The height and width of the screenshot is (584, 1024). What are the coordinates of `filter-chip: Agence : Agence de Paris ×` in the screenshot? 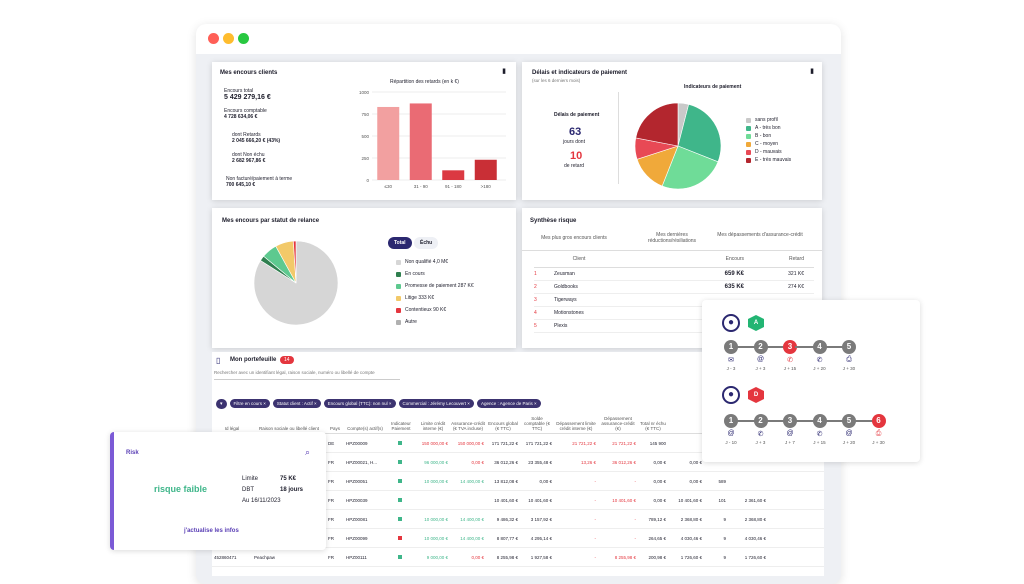 It's located at (508, 403).